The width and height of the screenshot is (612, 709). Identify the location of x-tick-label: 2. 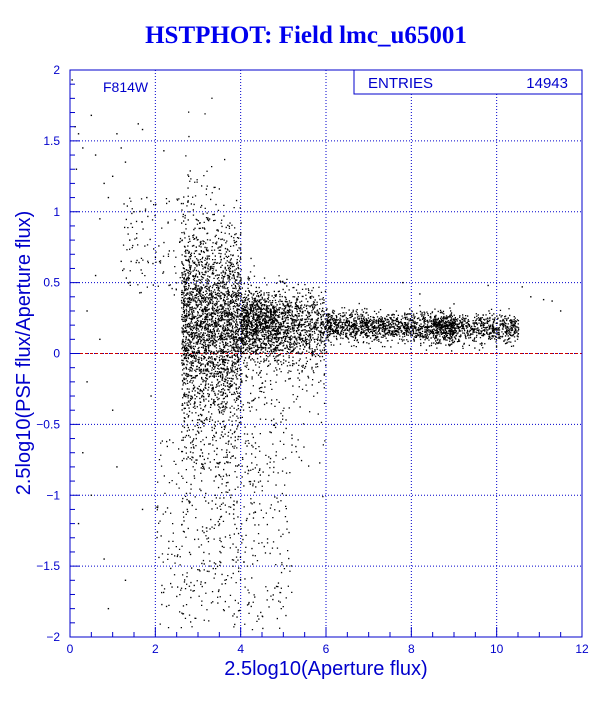
(155, 649).